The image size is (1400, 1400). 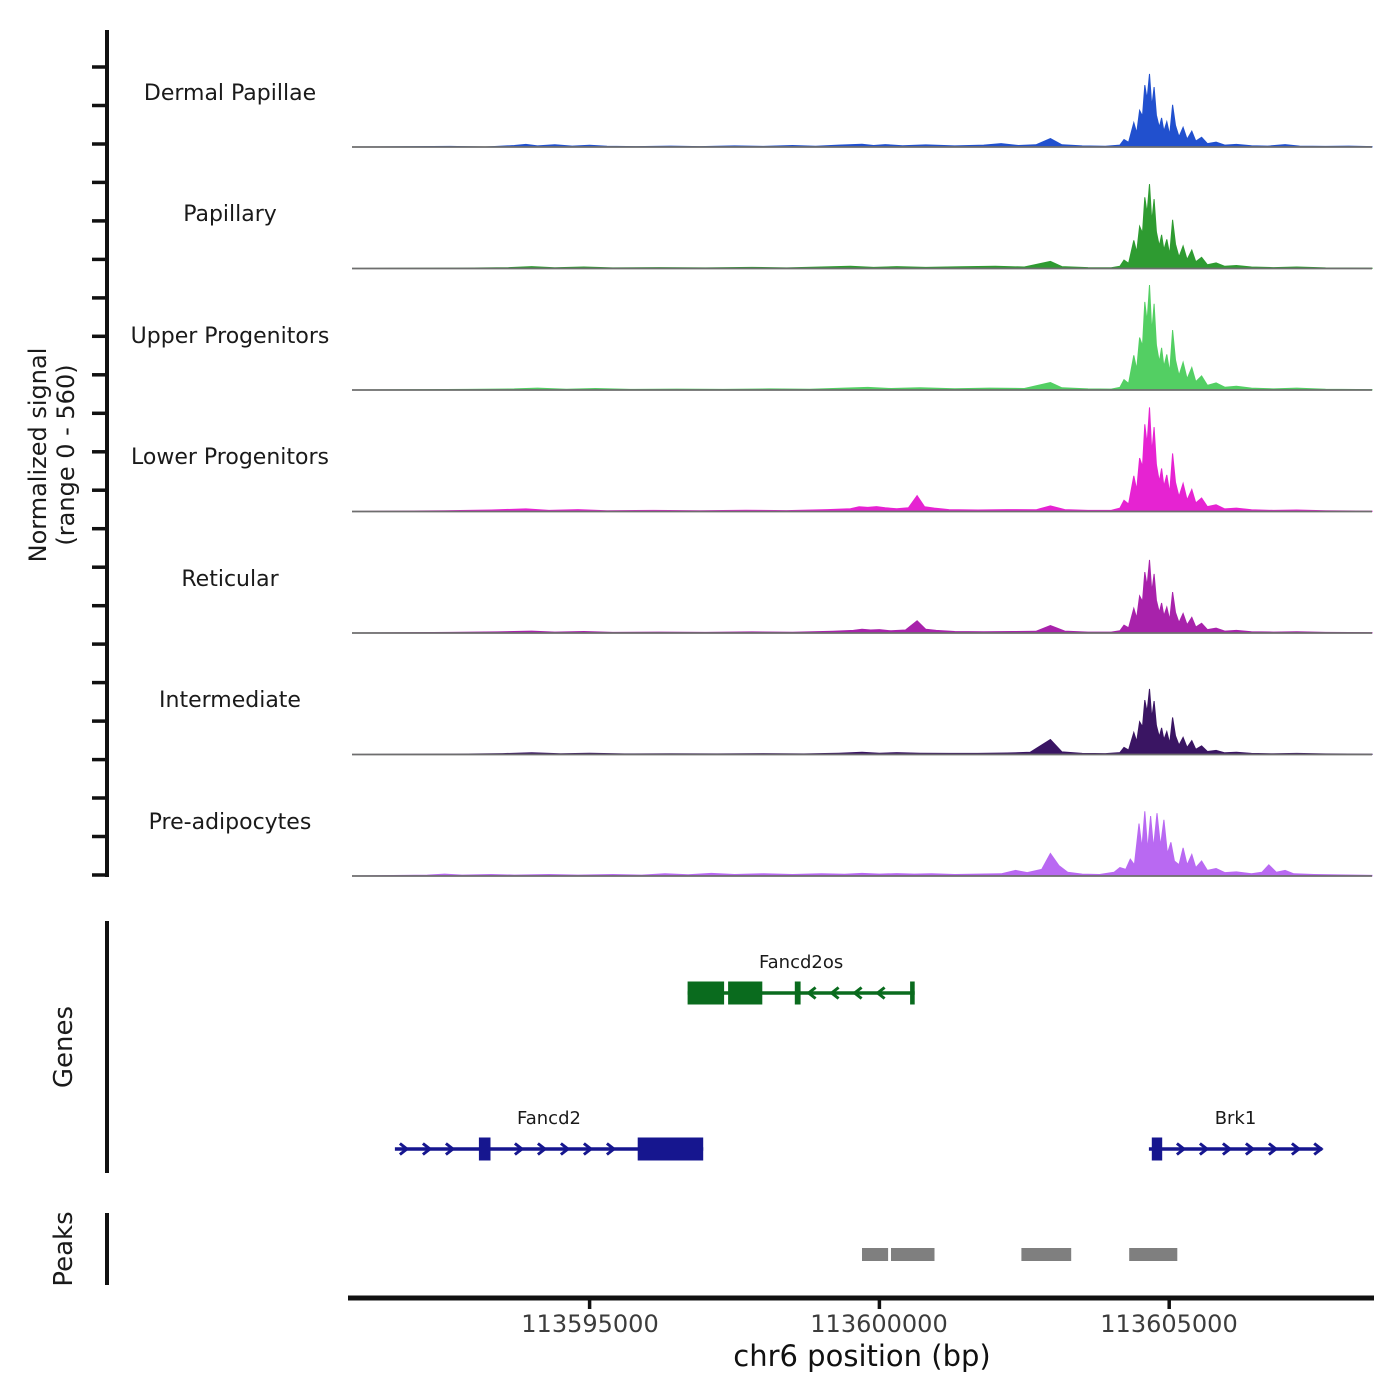 I want to click on genes-section-label: Genes, so click(x=64, y=1047).